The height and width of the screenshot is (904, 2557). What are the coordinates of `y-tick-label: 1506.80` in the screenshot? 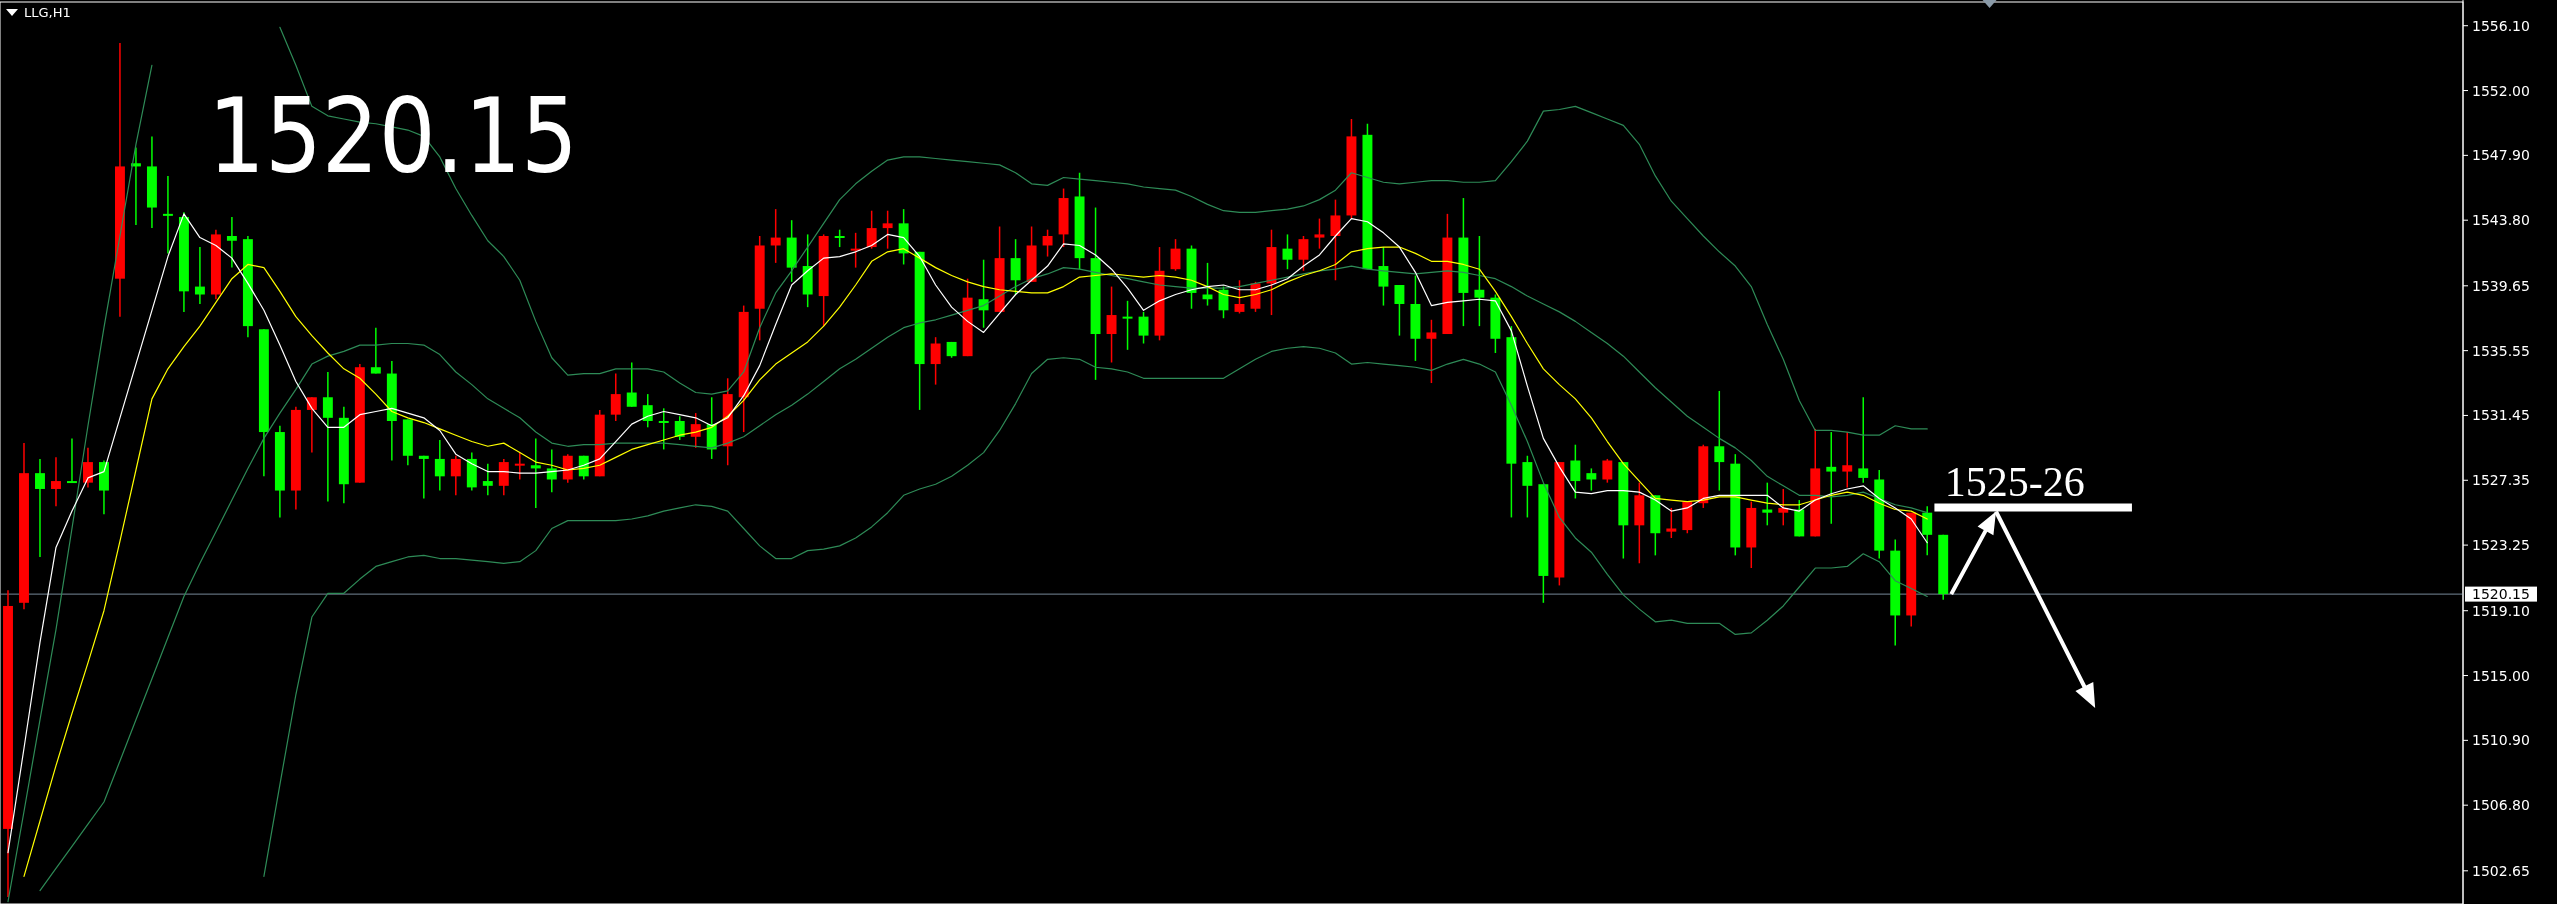 It's located at (2501, 805).